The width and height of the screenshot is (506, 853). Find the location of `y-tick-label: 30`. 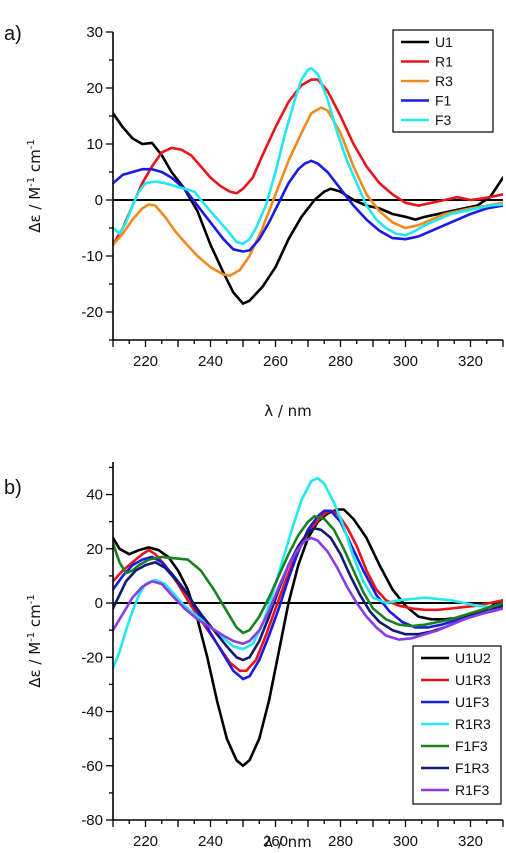

y-tick-label: 30 is located at coordinates (94, 32).